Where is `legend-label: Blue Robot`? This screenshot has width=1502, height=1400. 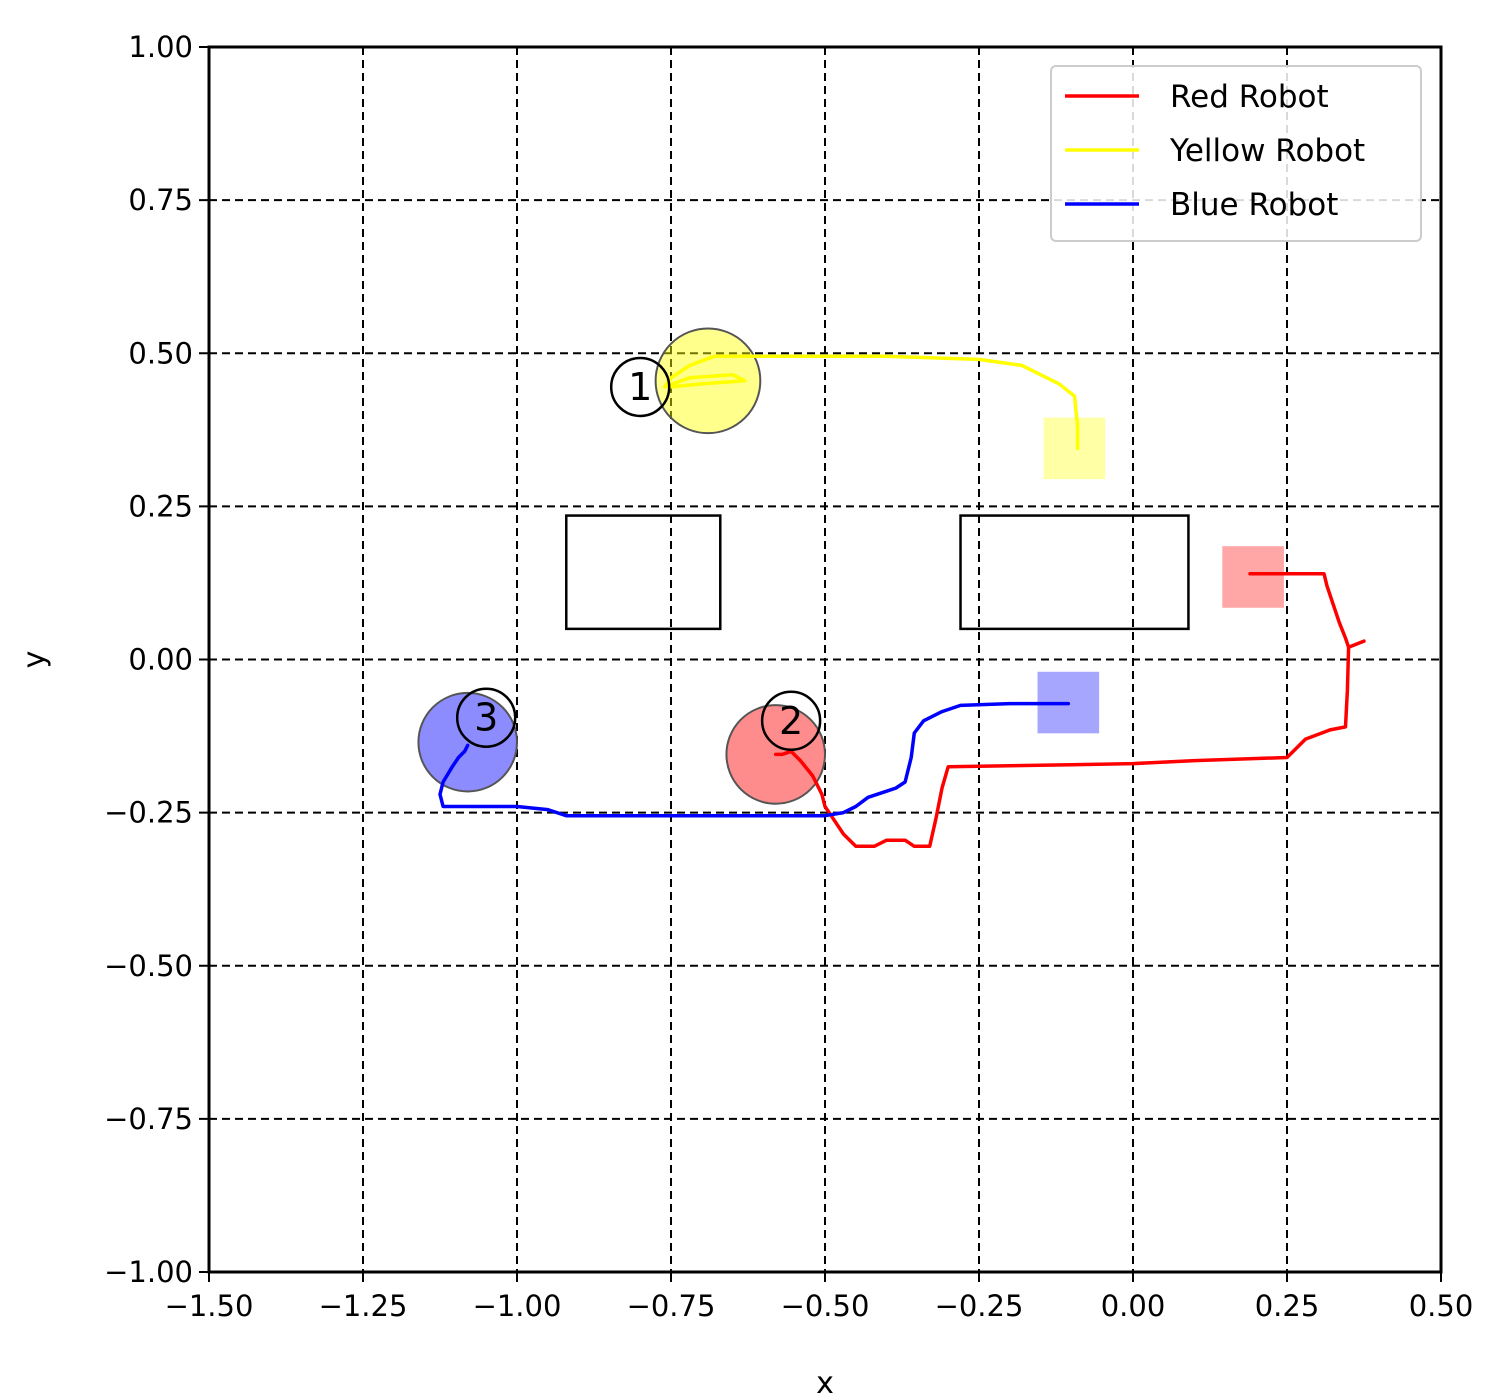 legend-label: Blue Robot is located at coordinates (1254, 205).